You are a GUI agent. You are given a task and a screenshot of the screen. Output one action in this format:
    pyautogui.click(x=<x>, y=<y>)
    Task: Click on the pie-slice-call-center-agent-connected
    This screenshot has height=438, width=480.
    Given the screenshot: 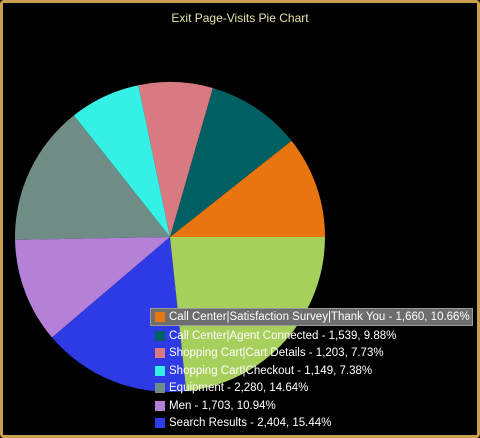 What is the action you would take?
    pyautogui.click(x=231, y=162)
    